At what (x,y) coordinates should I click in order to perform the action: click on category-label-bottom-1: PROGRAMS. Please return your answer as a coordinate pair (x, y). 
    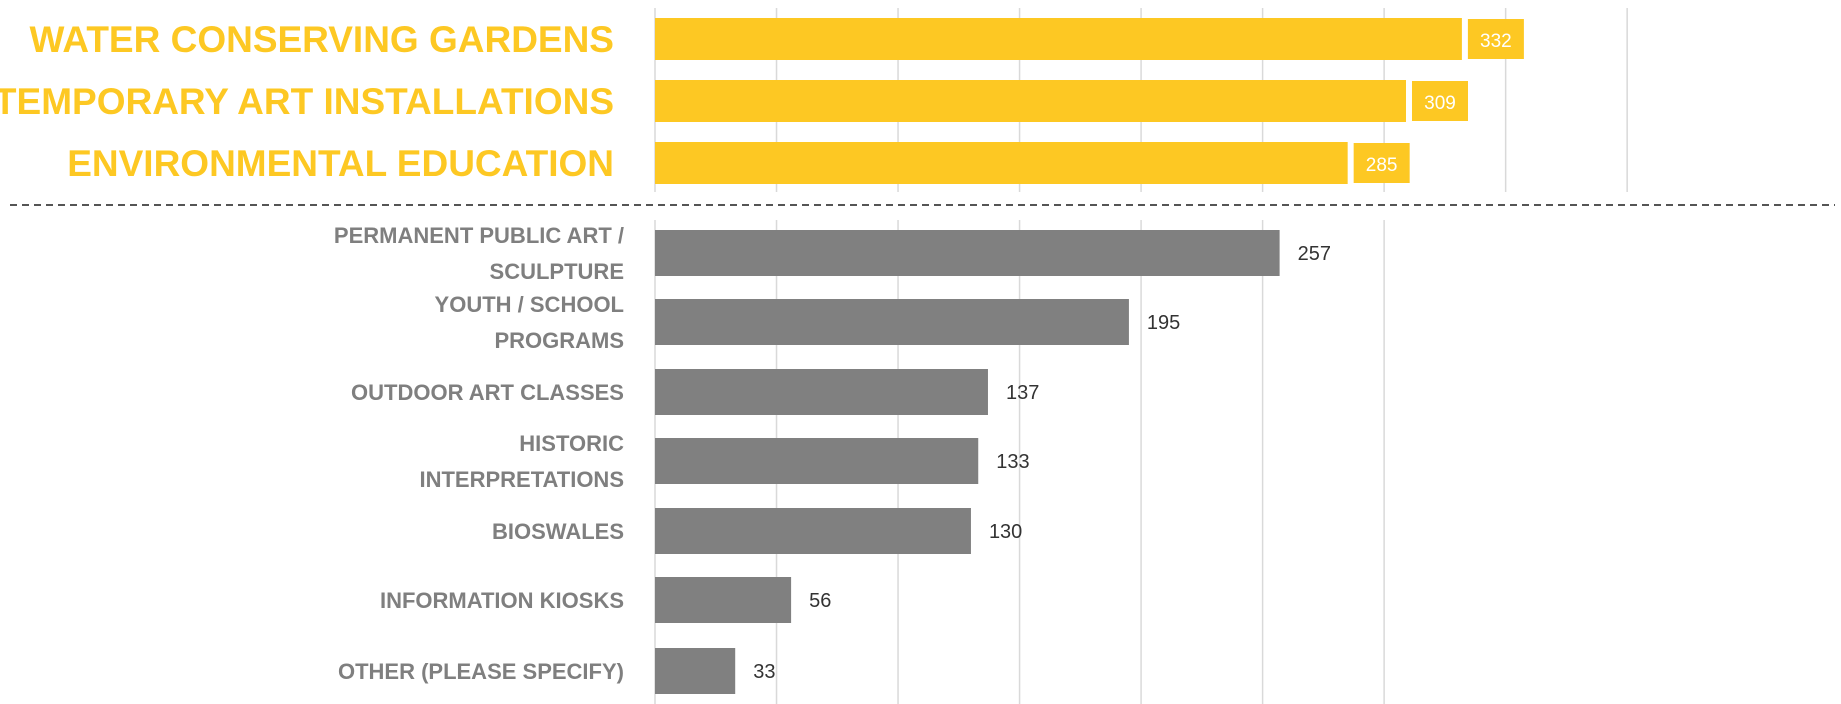
    Looking at the image, I should click on (559, 340).